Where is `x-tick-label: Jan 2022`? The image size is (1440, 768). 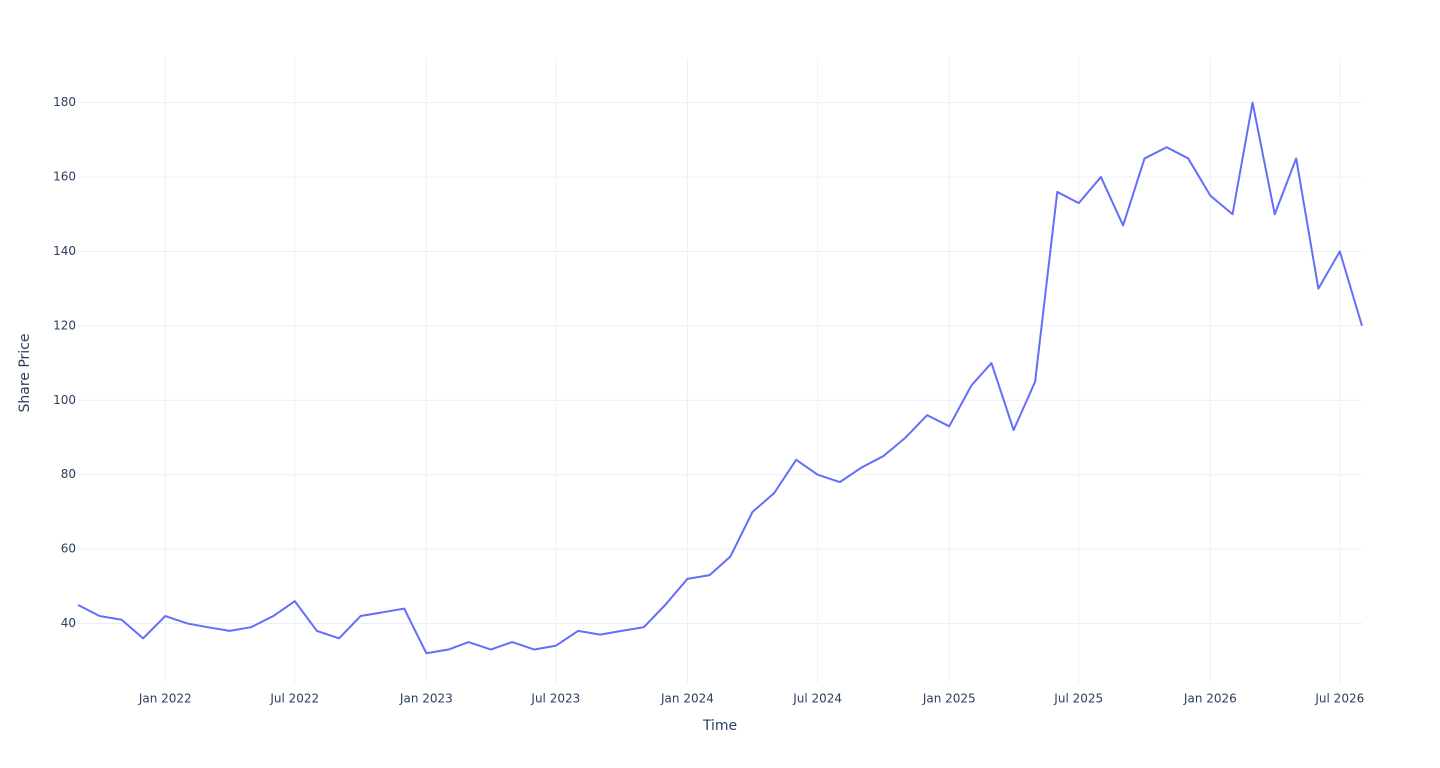 x-tick-label: Jan 2022 is located at coordinates (165, 699).